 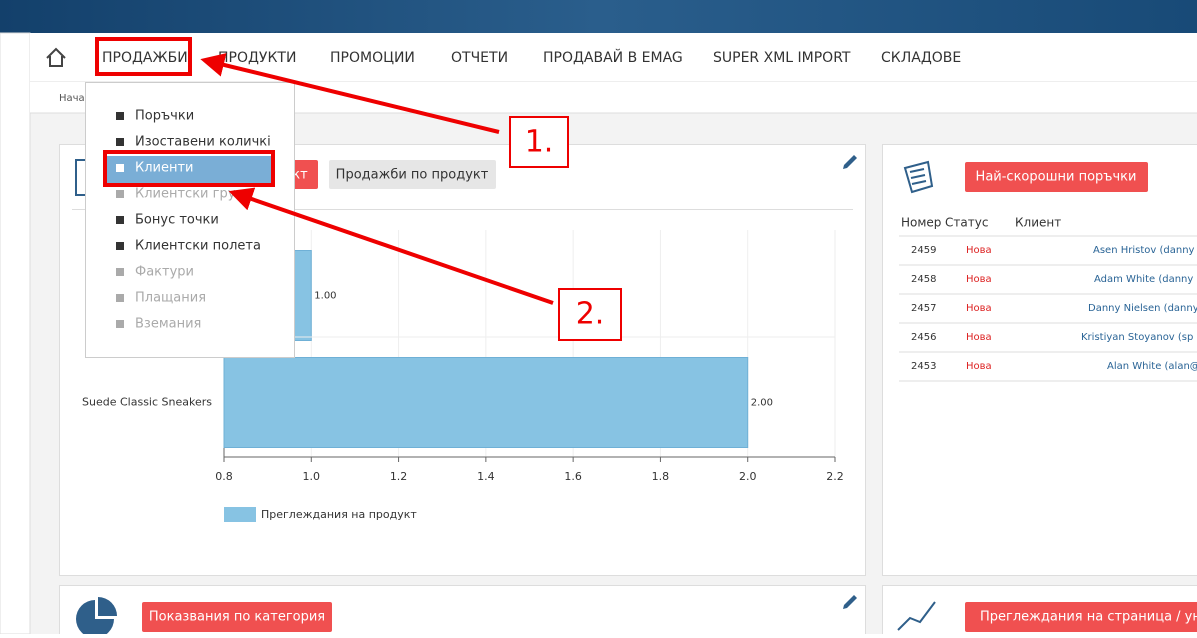 What do you see at coordinates (177, 220) in the screenshot?
I see `dropdown-item: Бонус точки` at bounding box center [177, 220].